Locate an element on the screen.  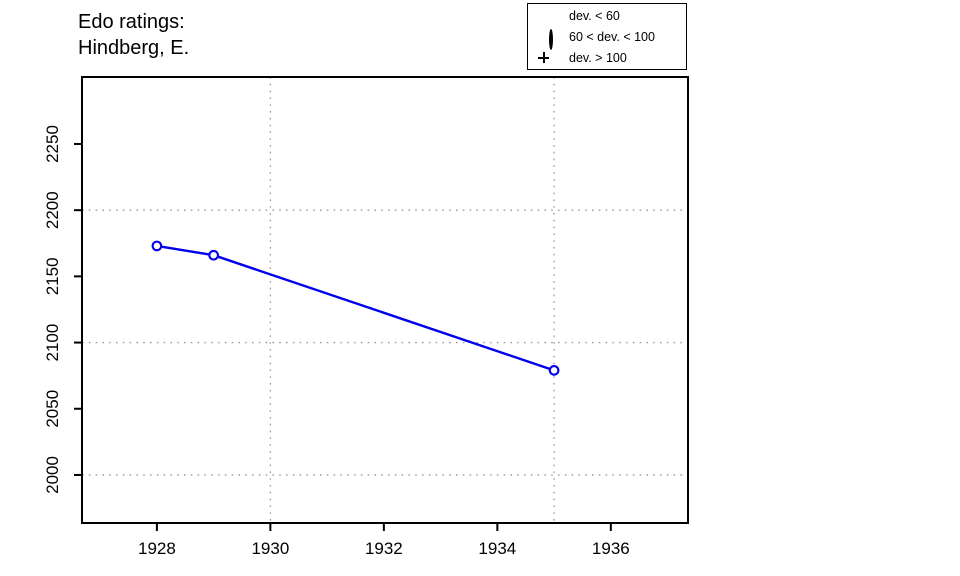
legend-item: dev. < 60 is located at coordinates (607, 15).